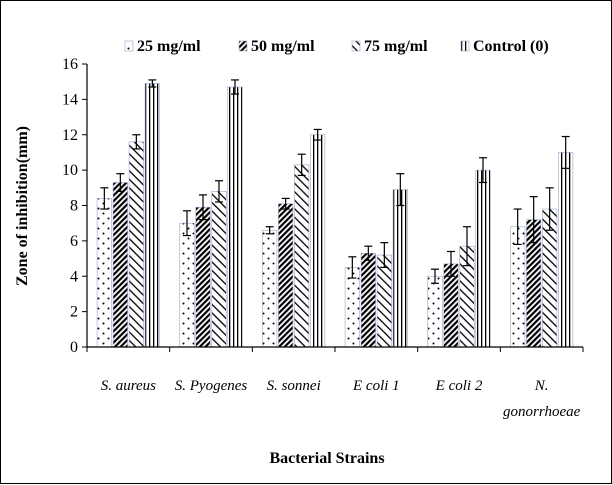  What do you see at coordinates (104, 273) in the screenshot?
I see `bar-25-mg-ml-s-aureus` at bounding box center [104, 273].